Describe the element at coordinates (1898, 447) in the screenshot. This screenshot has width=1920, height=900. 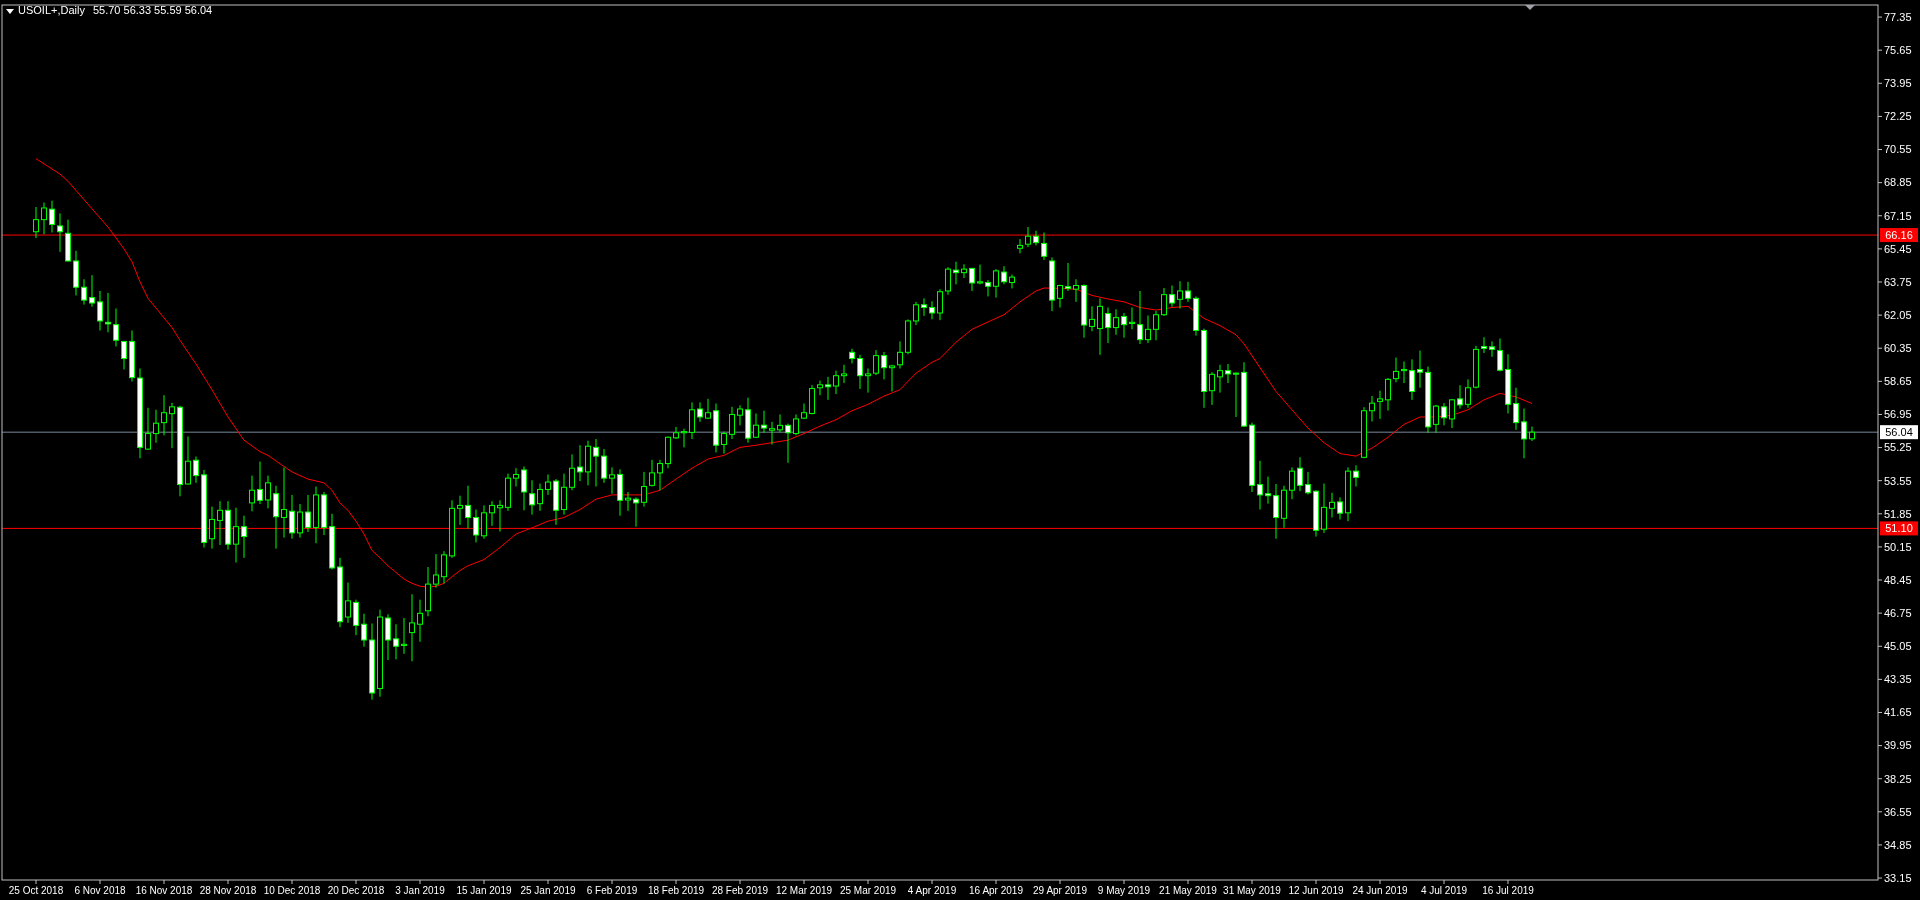
I see `y-tick-label: 55.25` at that location.